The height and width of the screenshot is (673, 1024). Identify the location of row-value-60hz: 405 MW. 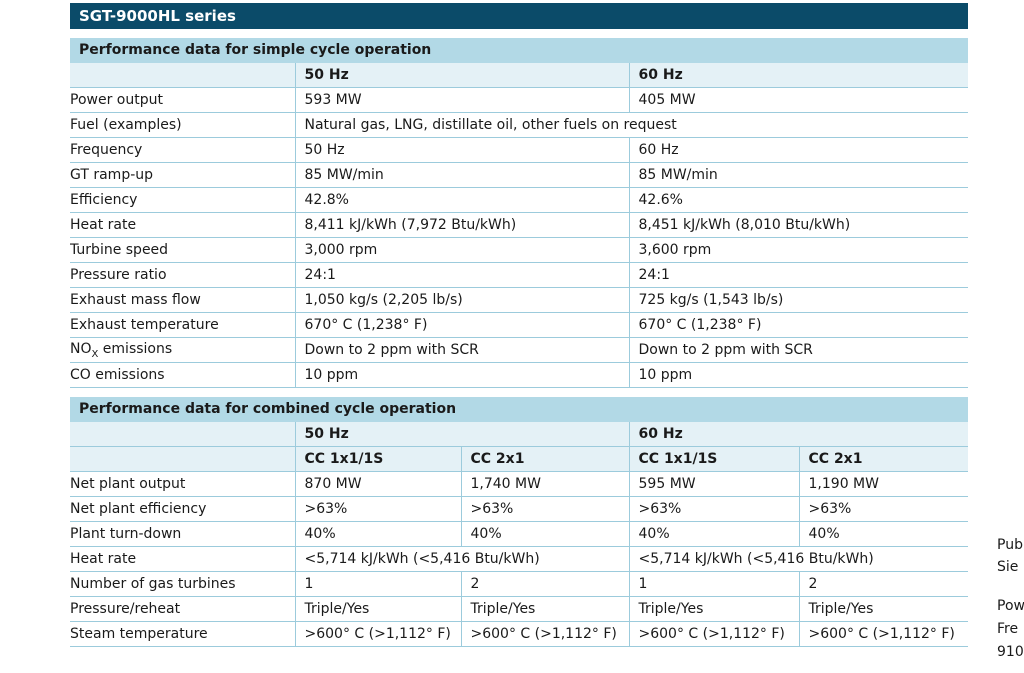
(798, 100).